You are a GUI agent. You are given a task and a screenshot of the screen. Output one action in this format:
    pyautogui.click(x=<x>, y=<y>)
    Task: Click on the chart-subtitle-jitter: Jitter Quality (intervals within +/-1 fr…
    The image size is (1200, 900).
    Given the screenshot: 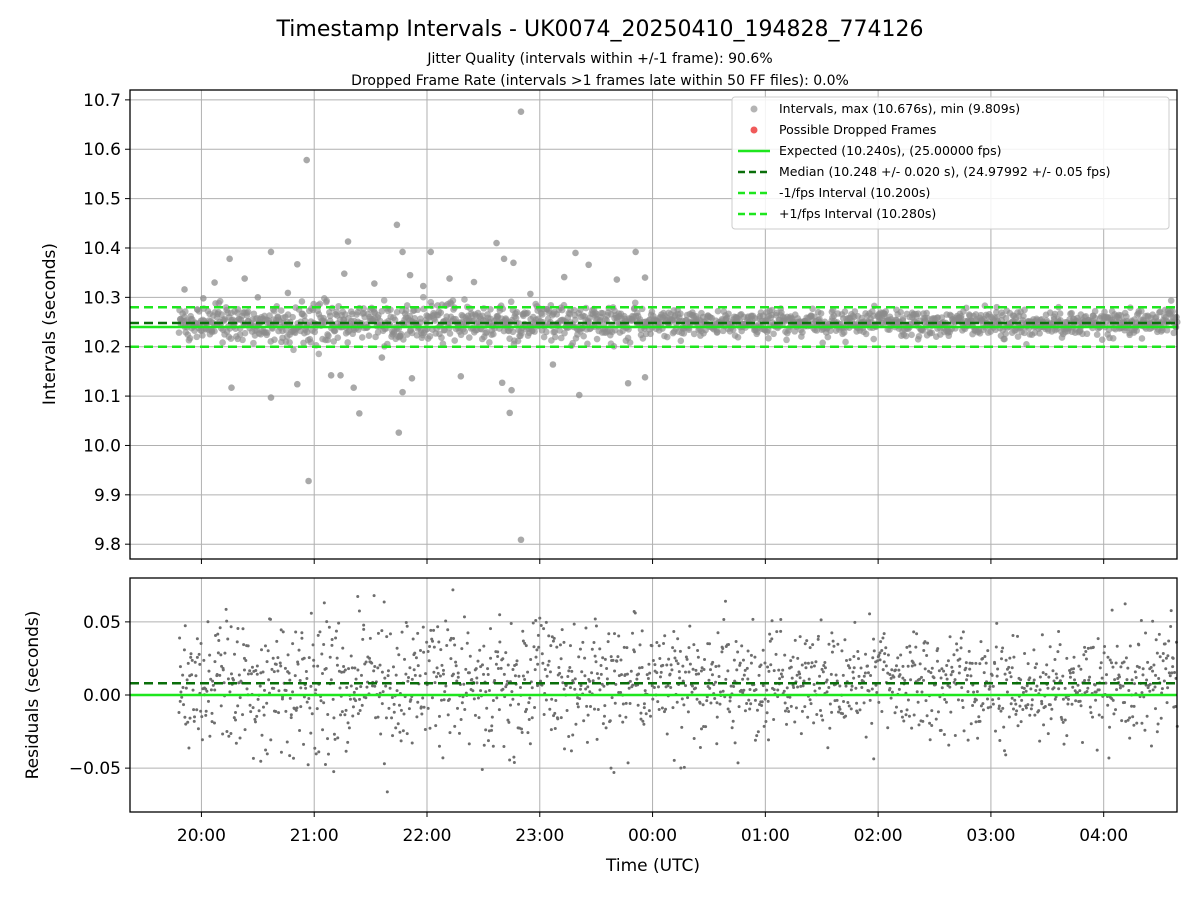 What is the action you would take?
    pyautogui.click(x=599, y=59)
    